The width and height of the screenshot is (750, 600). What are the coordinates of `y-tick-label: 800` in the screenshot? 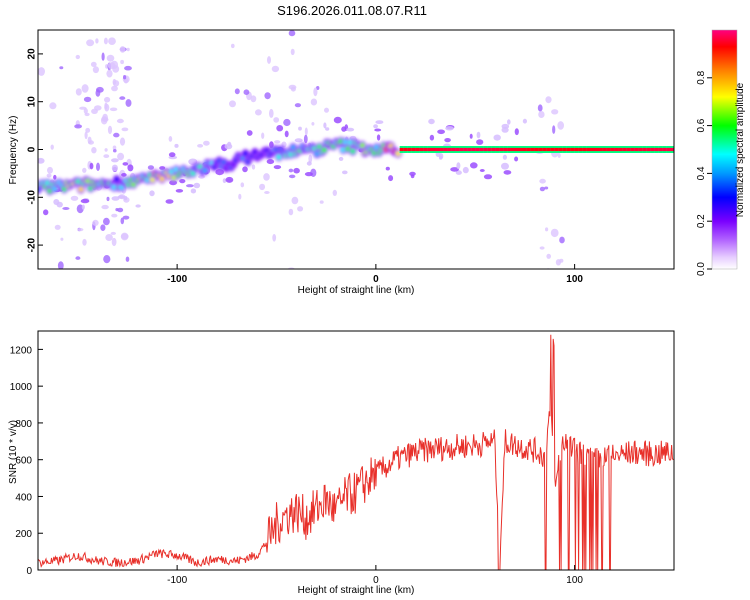 It's located at (23, 424).